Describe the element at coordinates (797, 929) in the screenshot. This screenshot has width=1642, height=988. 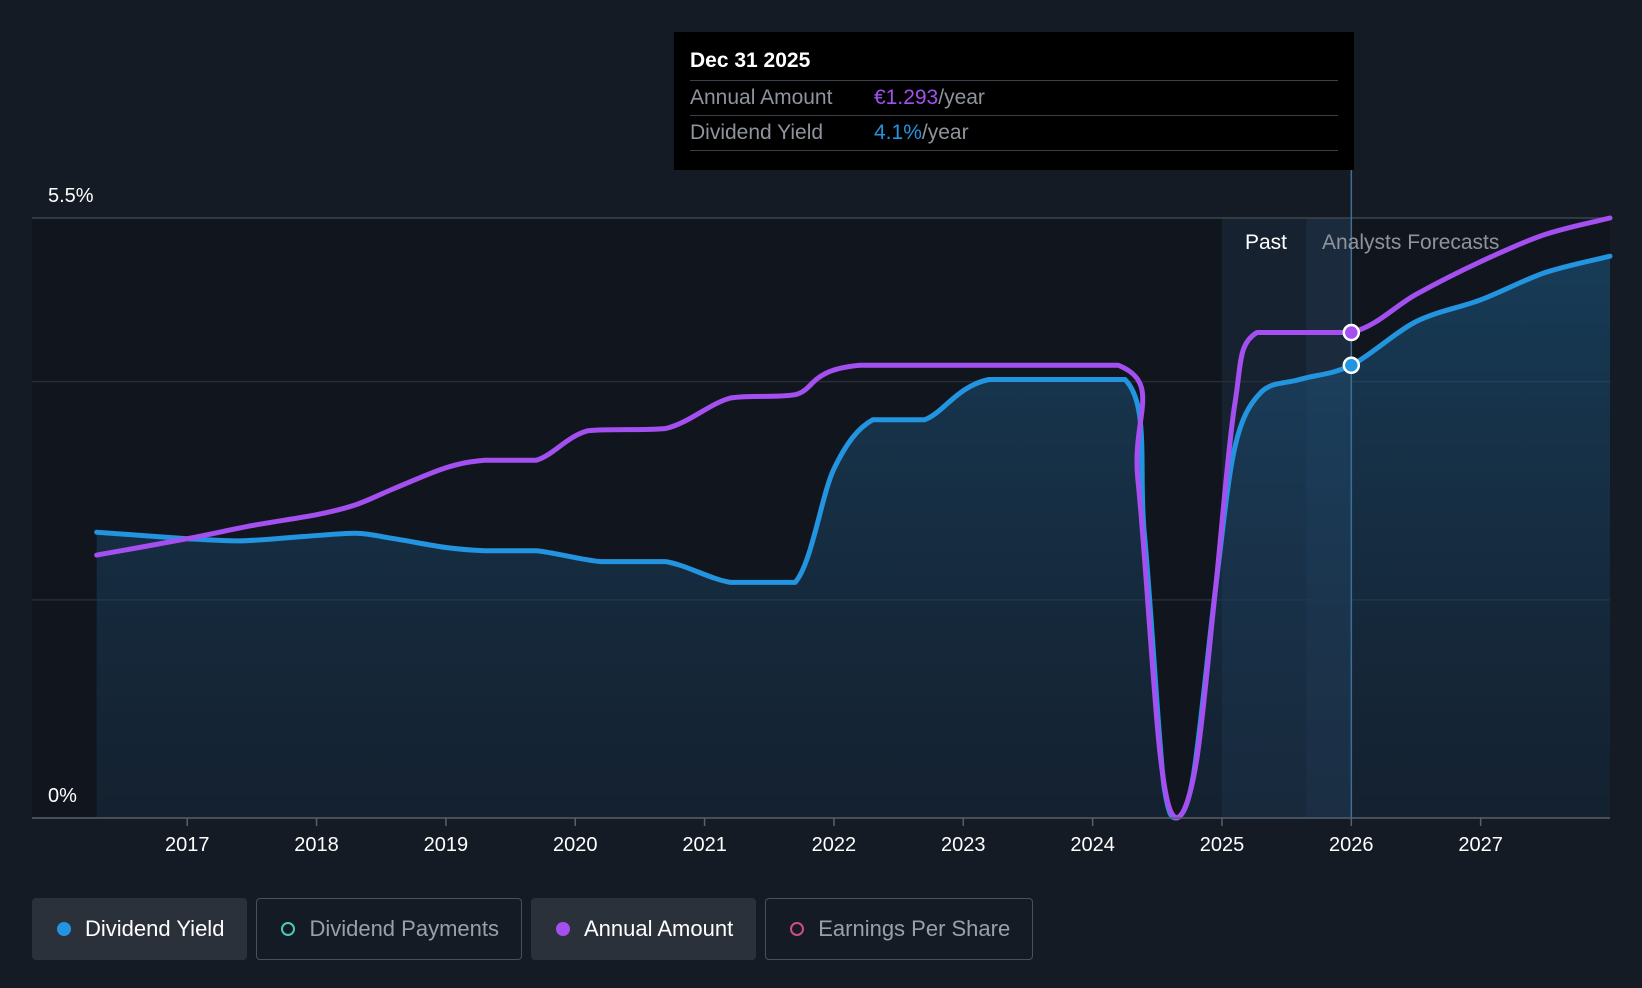
I see `earnings-per-share-ring-icon` at that location.